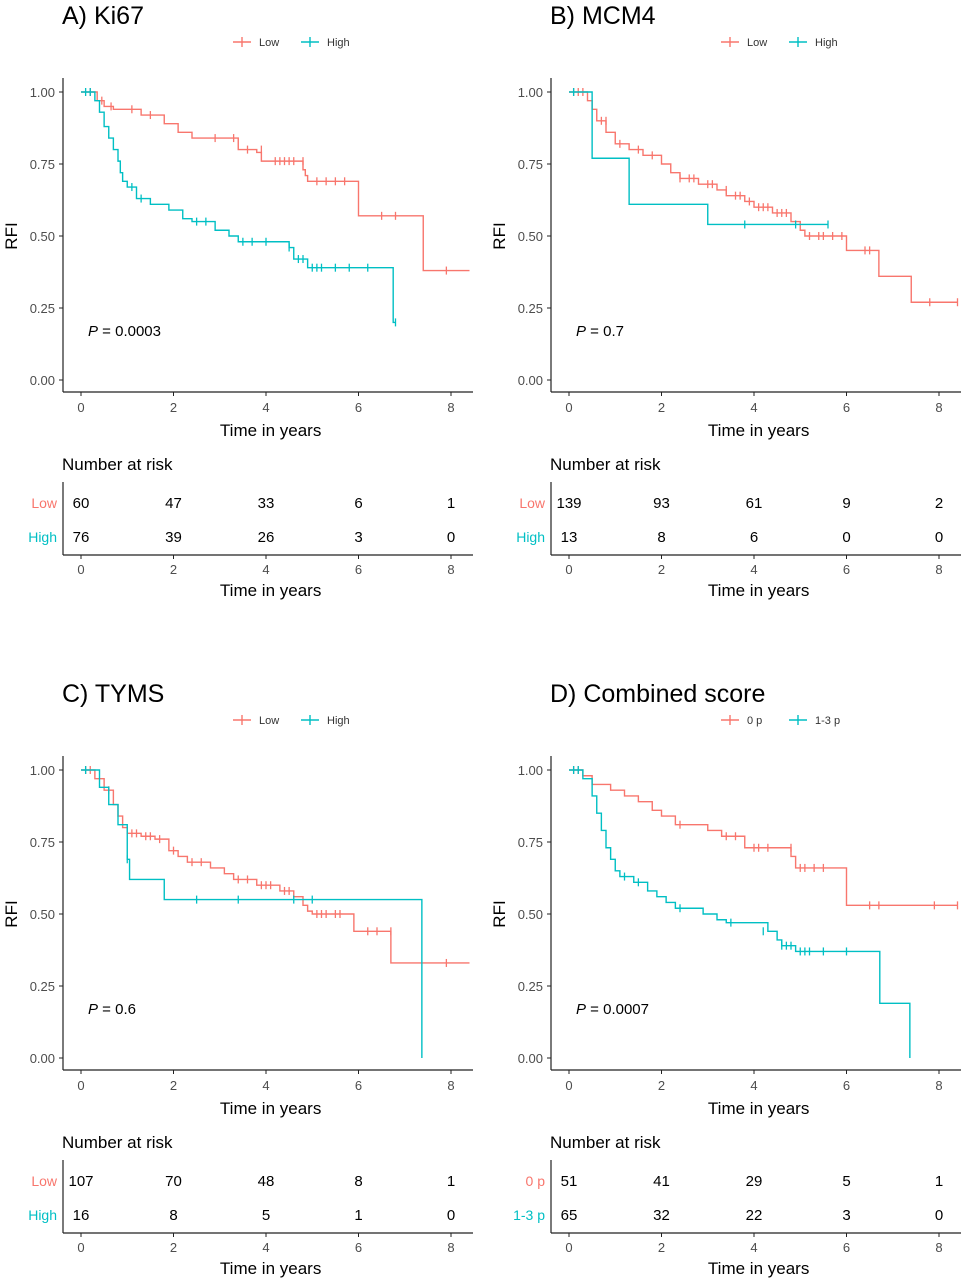 Image resolution: width=971 pixels, height=1280 pixels. I want to click on y-tick-label: 1.00, so click(42, 92).